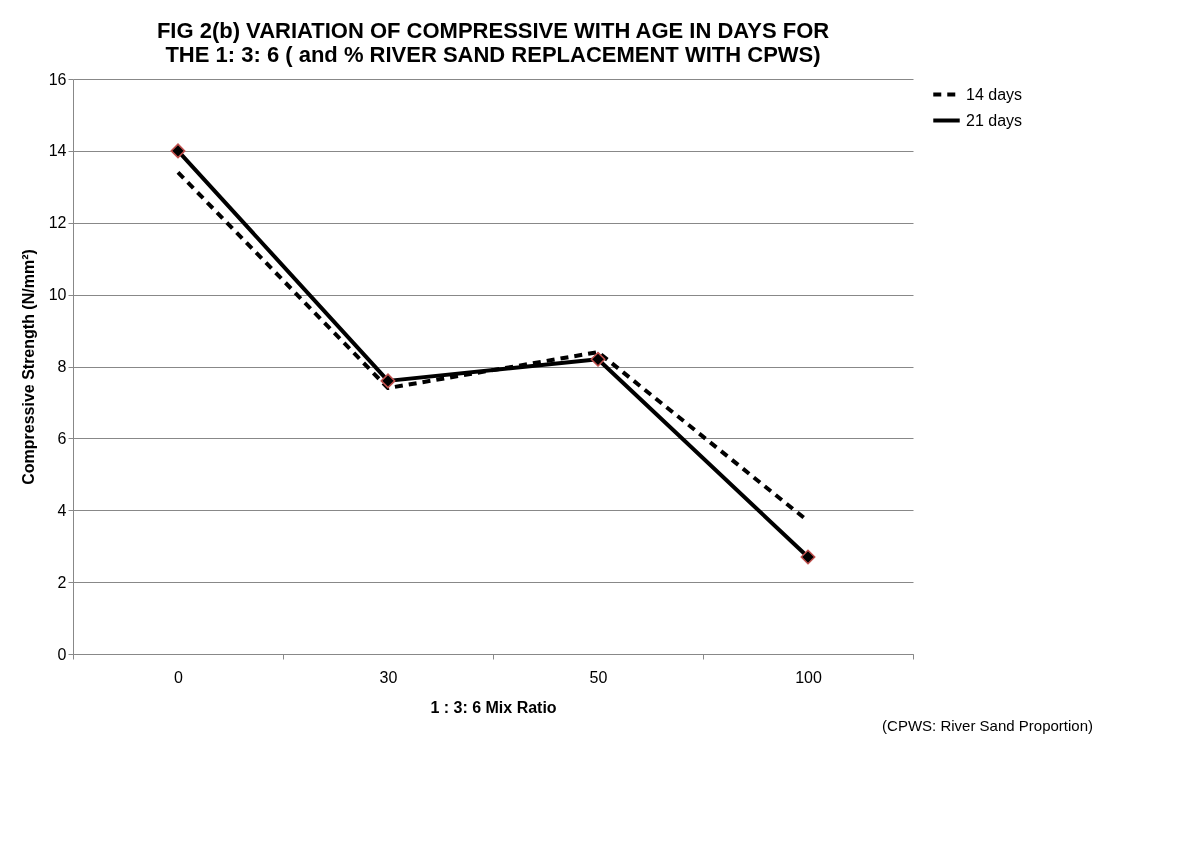 The image size is (1200, 843). What do you see at coordinates (57, 295) in the screenshot?
I see `y-tick-label: 10` at bounding box center [57, 295].